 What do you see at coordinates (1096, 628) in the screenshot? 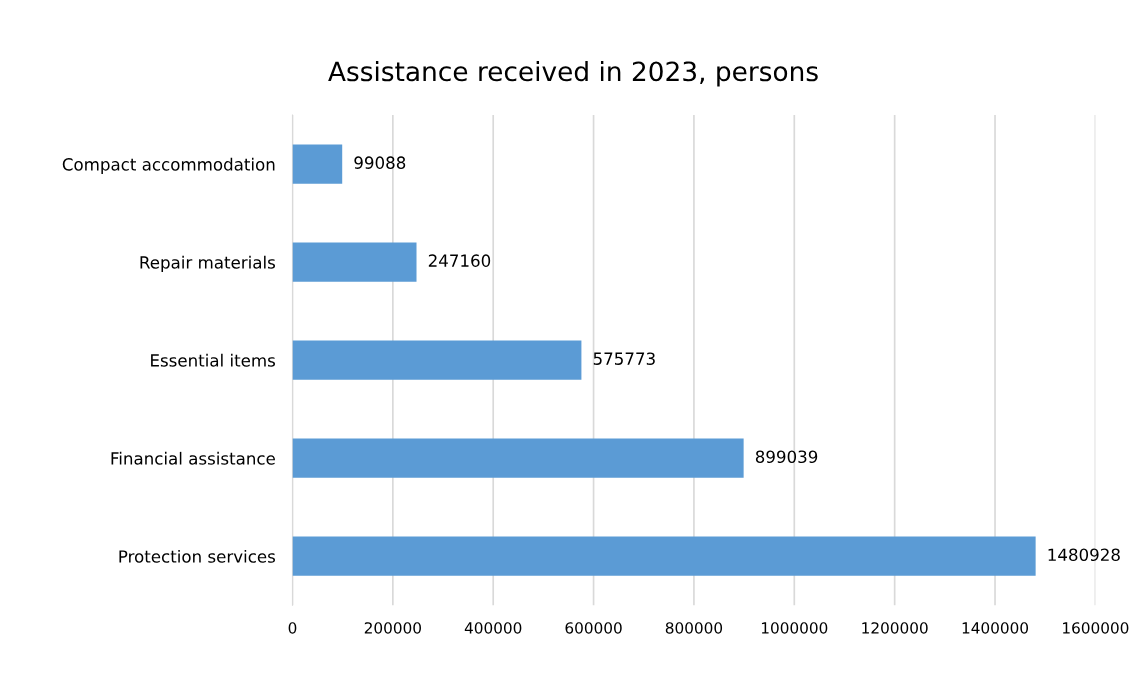
I see `x-tick-label: 1600000` at bounding box center [1096, 628].